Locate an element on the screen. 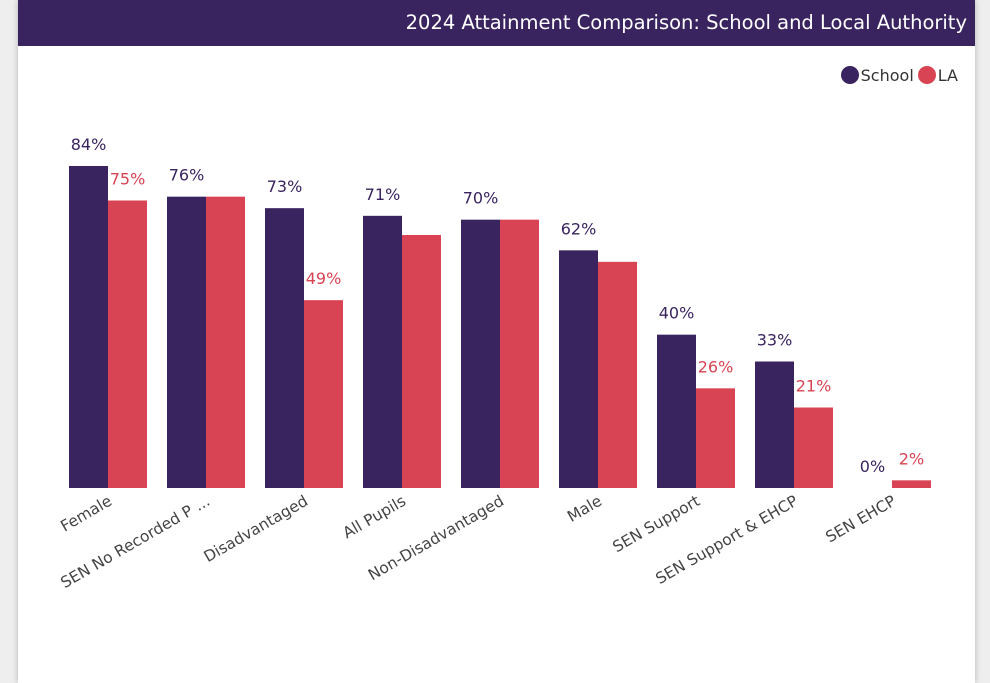 Image resolution: width=990 pixels, height=683 pixels. data-label-school: 0% is located at coordinates (872, 466).